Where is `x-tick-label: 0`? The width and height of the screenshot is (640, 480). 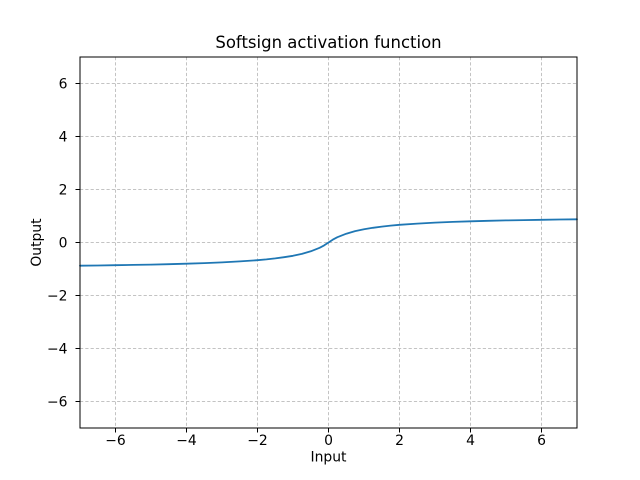 x-tick-label: 0 is located at coordinates (328, 441).